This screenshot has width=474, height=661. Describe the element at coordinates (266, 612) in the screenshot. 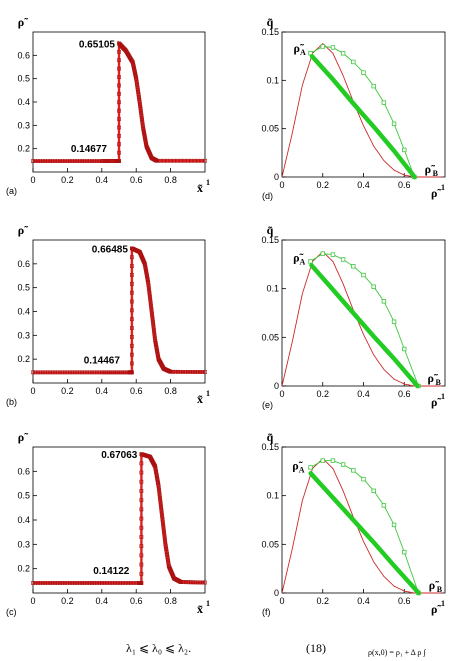

I see `panel-letter: (f)` at that location.